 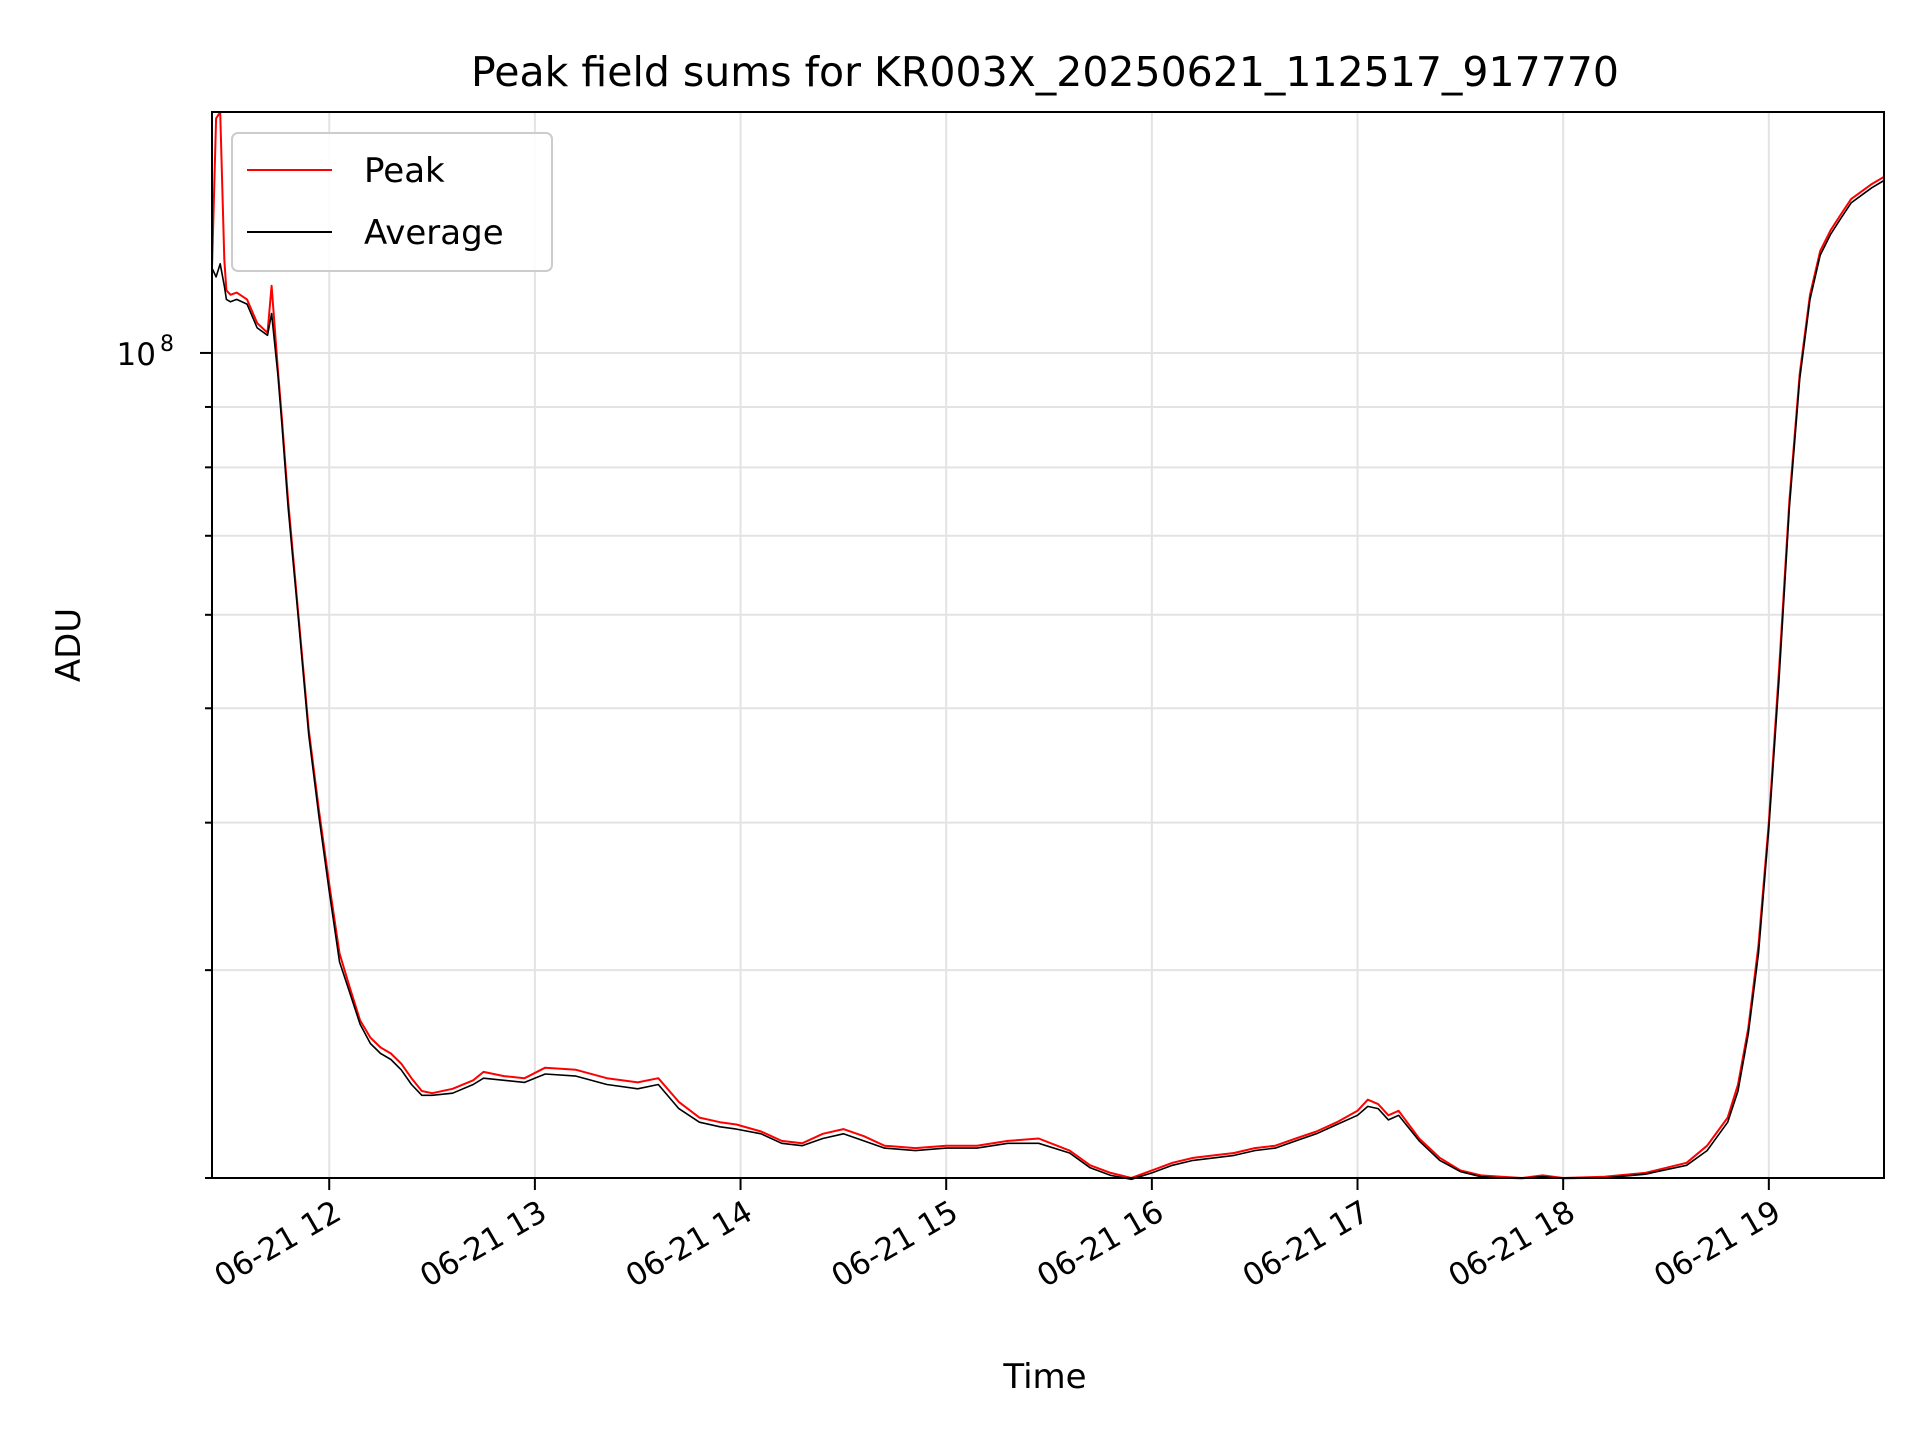 What do you see at coordinates (136, 355) in the screenshot?
I see `y-tick-label: 10` at bounding box center [136, 355].